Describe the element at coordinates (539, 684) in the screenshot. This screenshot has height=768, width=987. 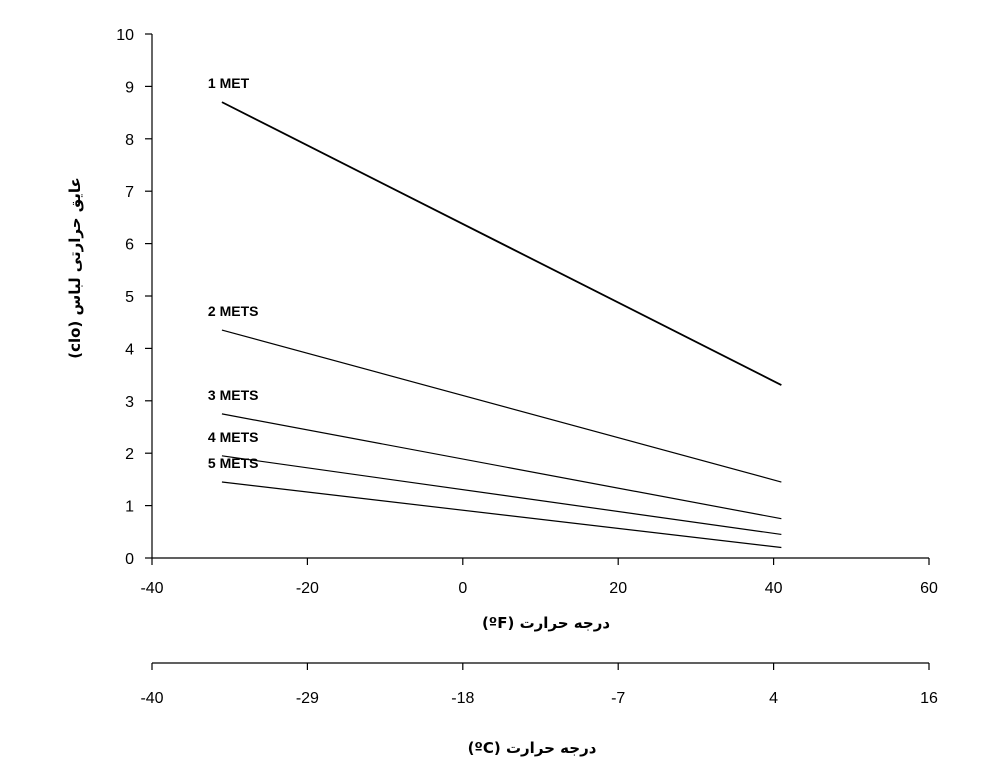
I see `x-axis-celsius: -40 -29 -18 -7 4 16` at that location.